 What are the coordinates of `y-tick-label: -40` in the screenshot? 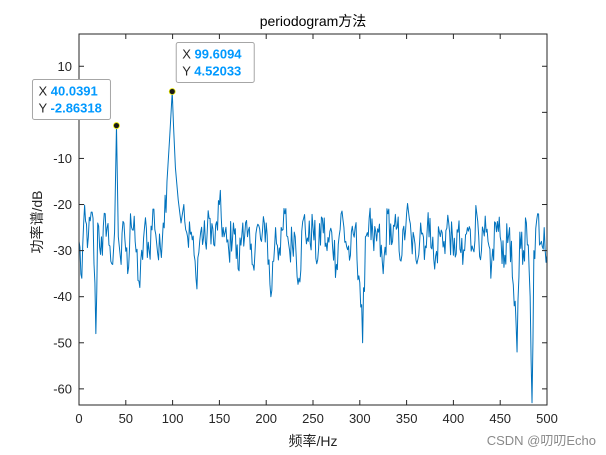 It's located at (62, 296).